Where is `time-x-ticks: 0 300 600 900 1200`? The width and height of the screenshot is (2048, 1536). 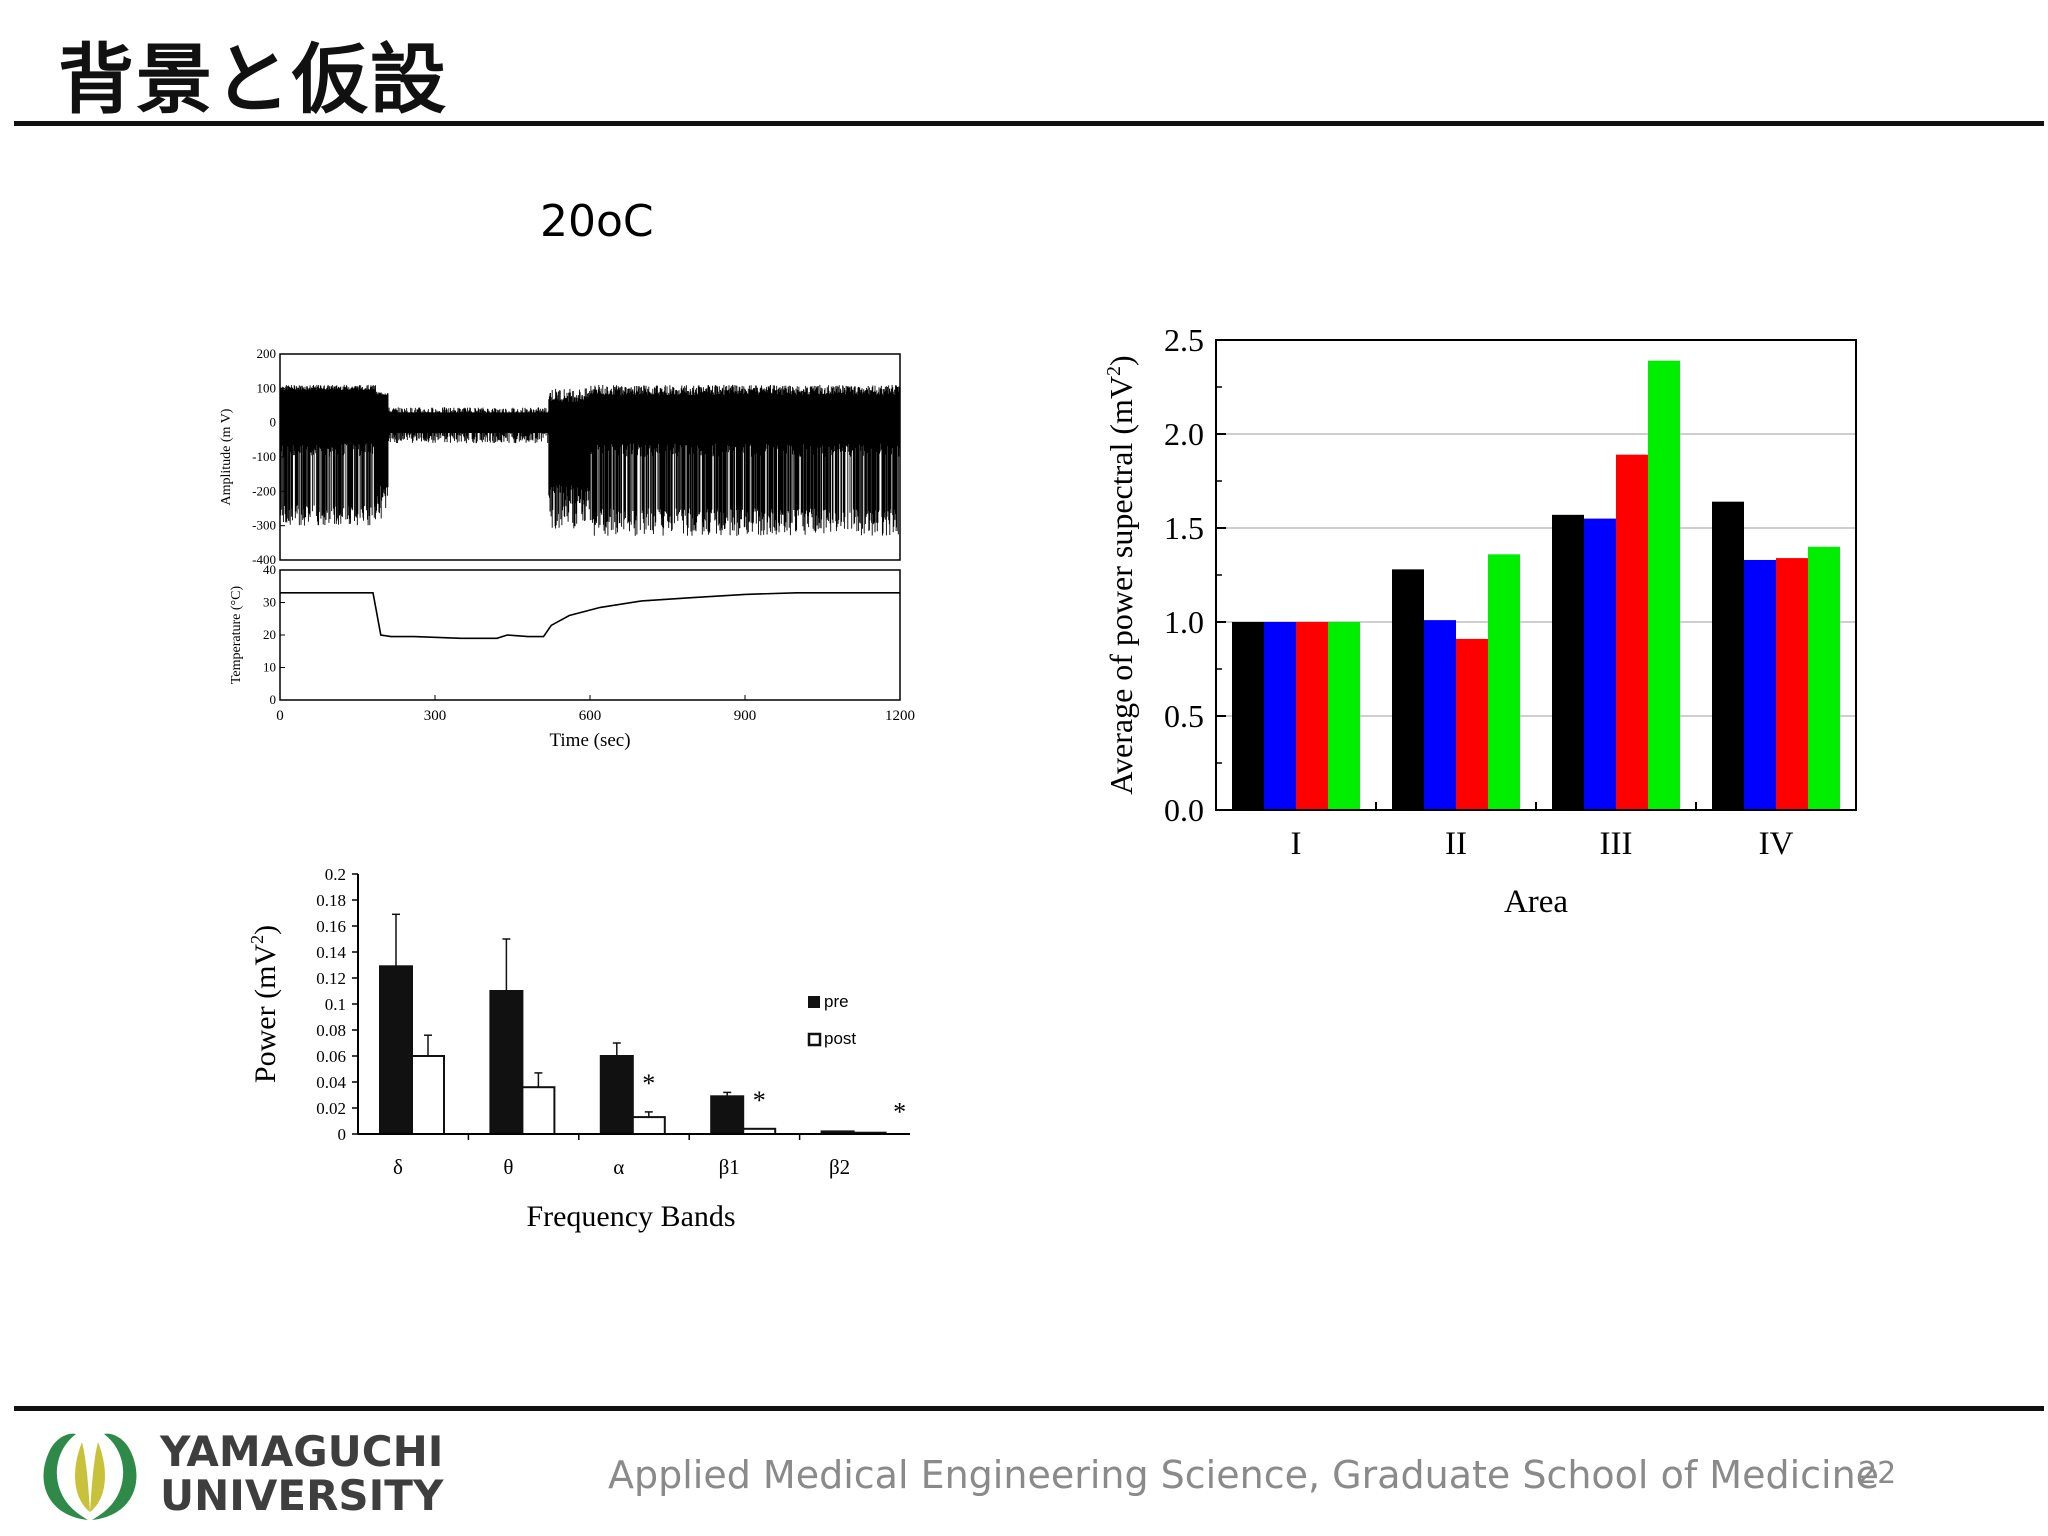
time-x-ticks: 0 300 600 900 1200 is located at coordinates (595, 709).